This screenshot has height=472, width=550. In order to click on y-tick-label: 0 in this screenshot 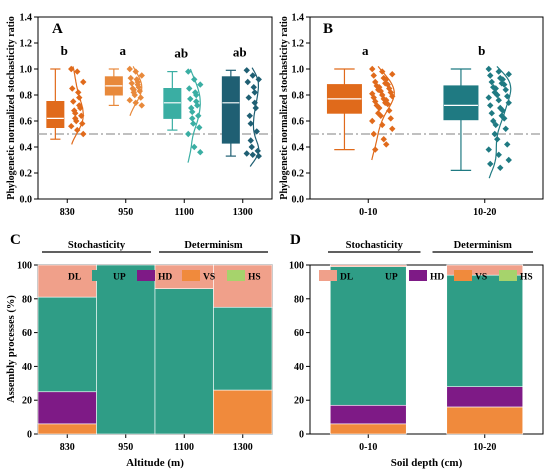, I will do `click(29, 435)`.